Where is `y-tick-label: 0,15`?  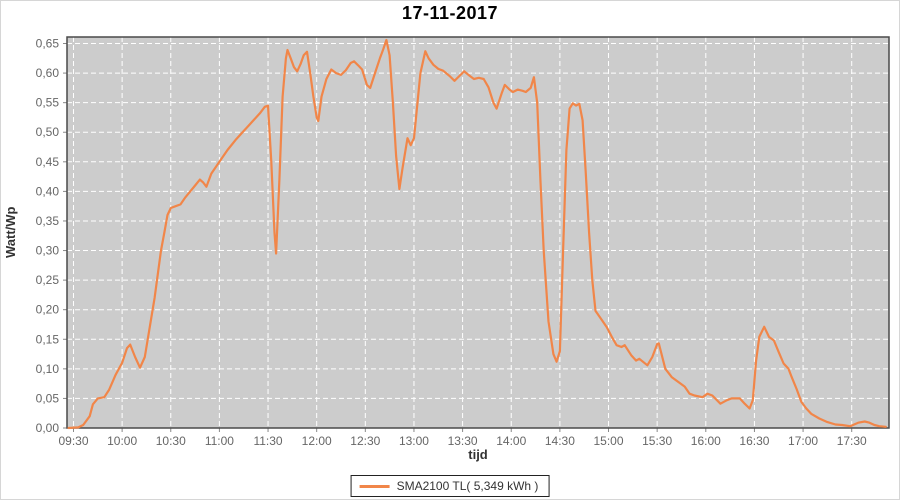 y-tick-label: 0,15 is located at coordinates (48, 339).